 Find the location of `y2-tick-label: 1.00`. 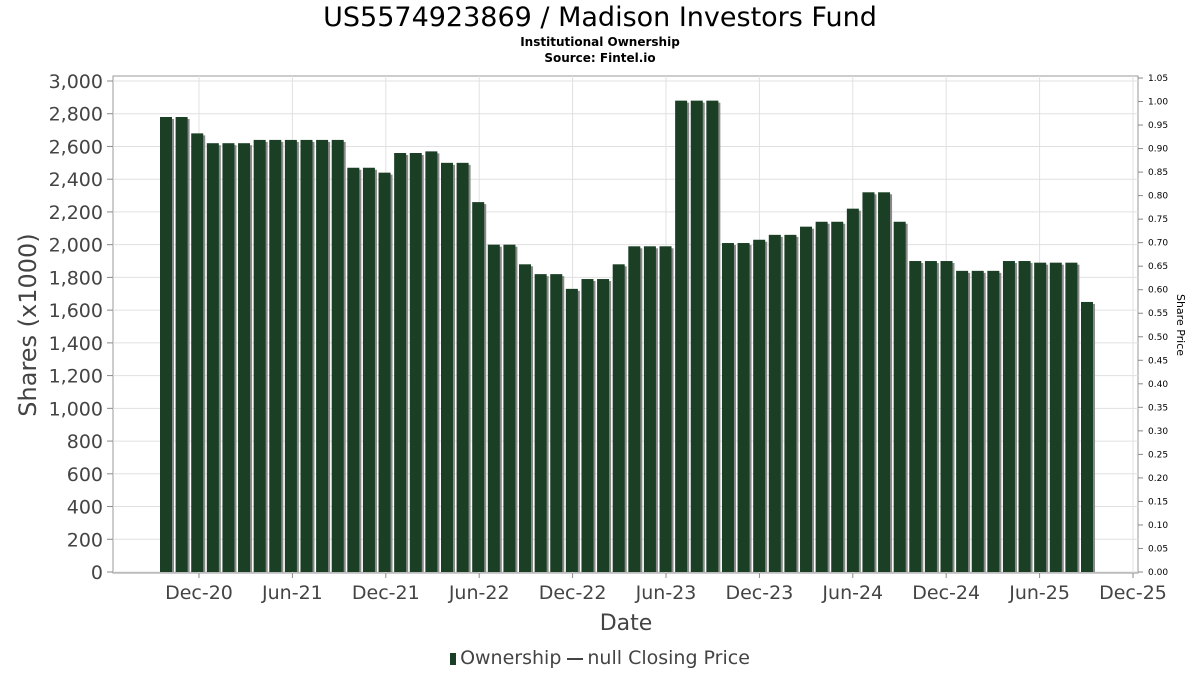

y2-tick-label: 1.00 is located at coordinates (1158, 103).